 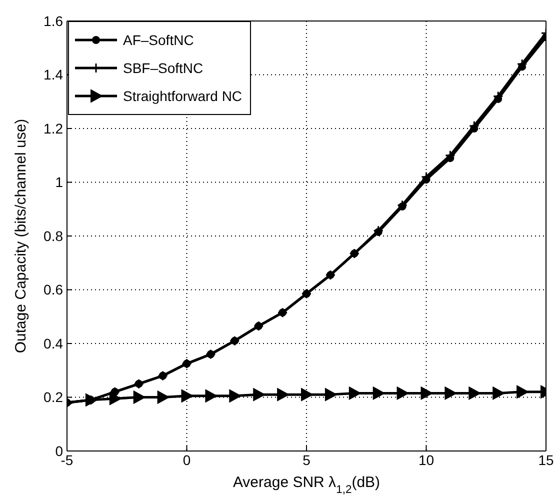 I want to click on y-tick-label: 0.2, so click(x=54, y=397).